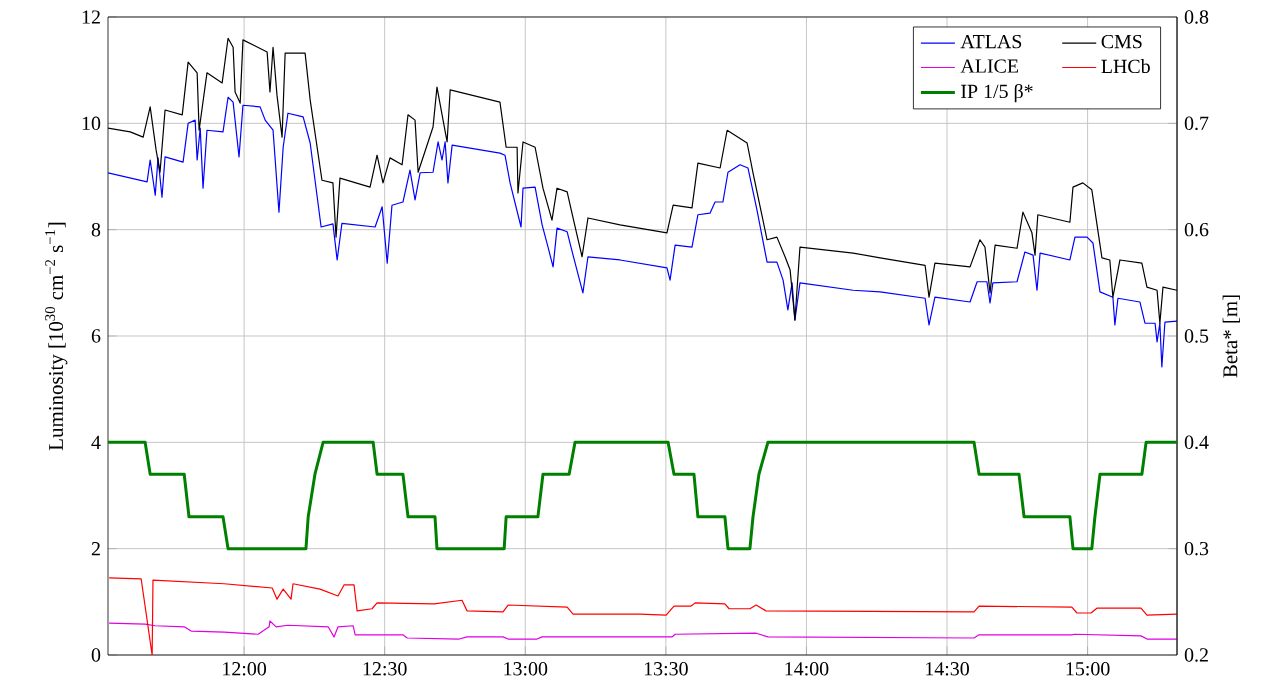 The height and width of the screenshot is (690, 1276). What do you see at coordinates (1125, 66) in the screenshot?
I see `legend-label: LHCb` at bounding box center [1125, 66].